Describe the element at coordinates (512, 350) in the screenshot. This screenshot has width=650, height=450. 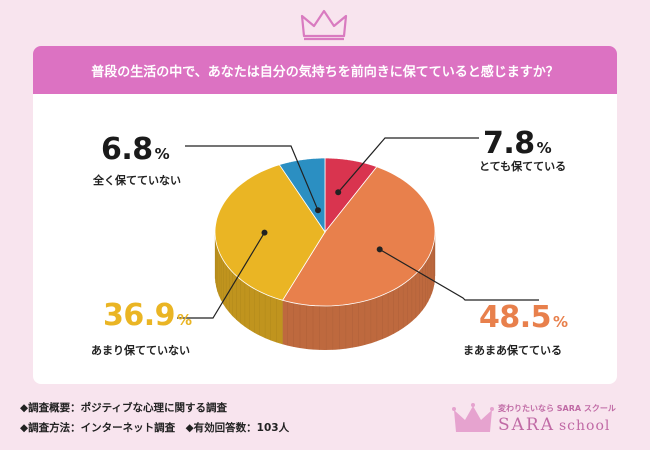
I see `label-text-fairly: まあまあ保てている` at that location.